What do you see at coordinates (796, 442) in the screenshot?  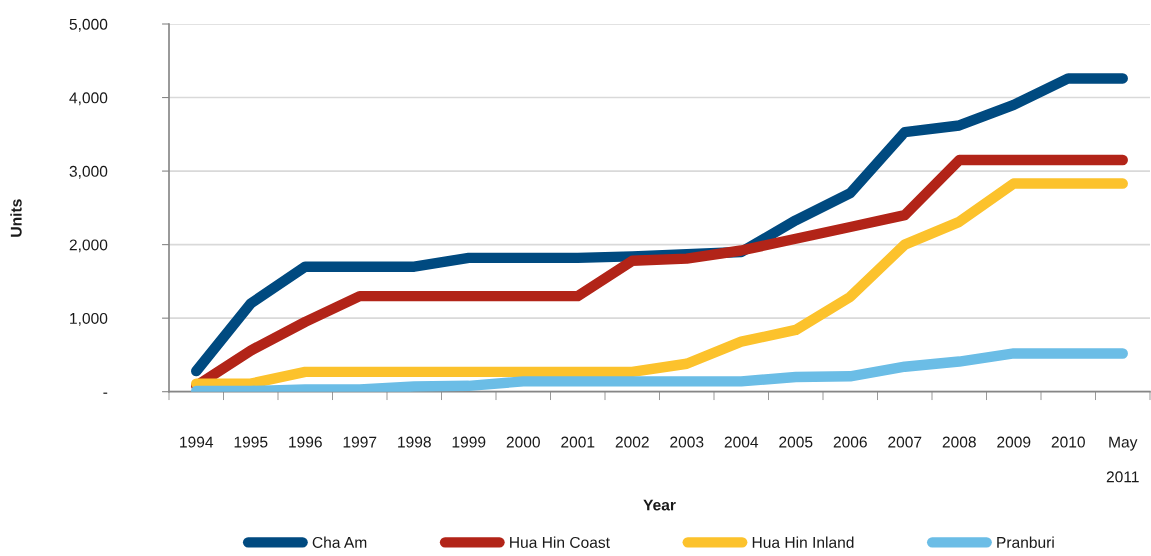 I see `x-tick-label: 2005` at bounding box center [796, 442].